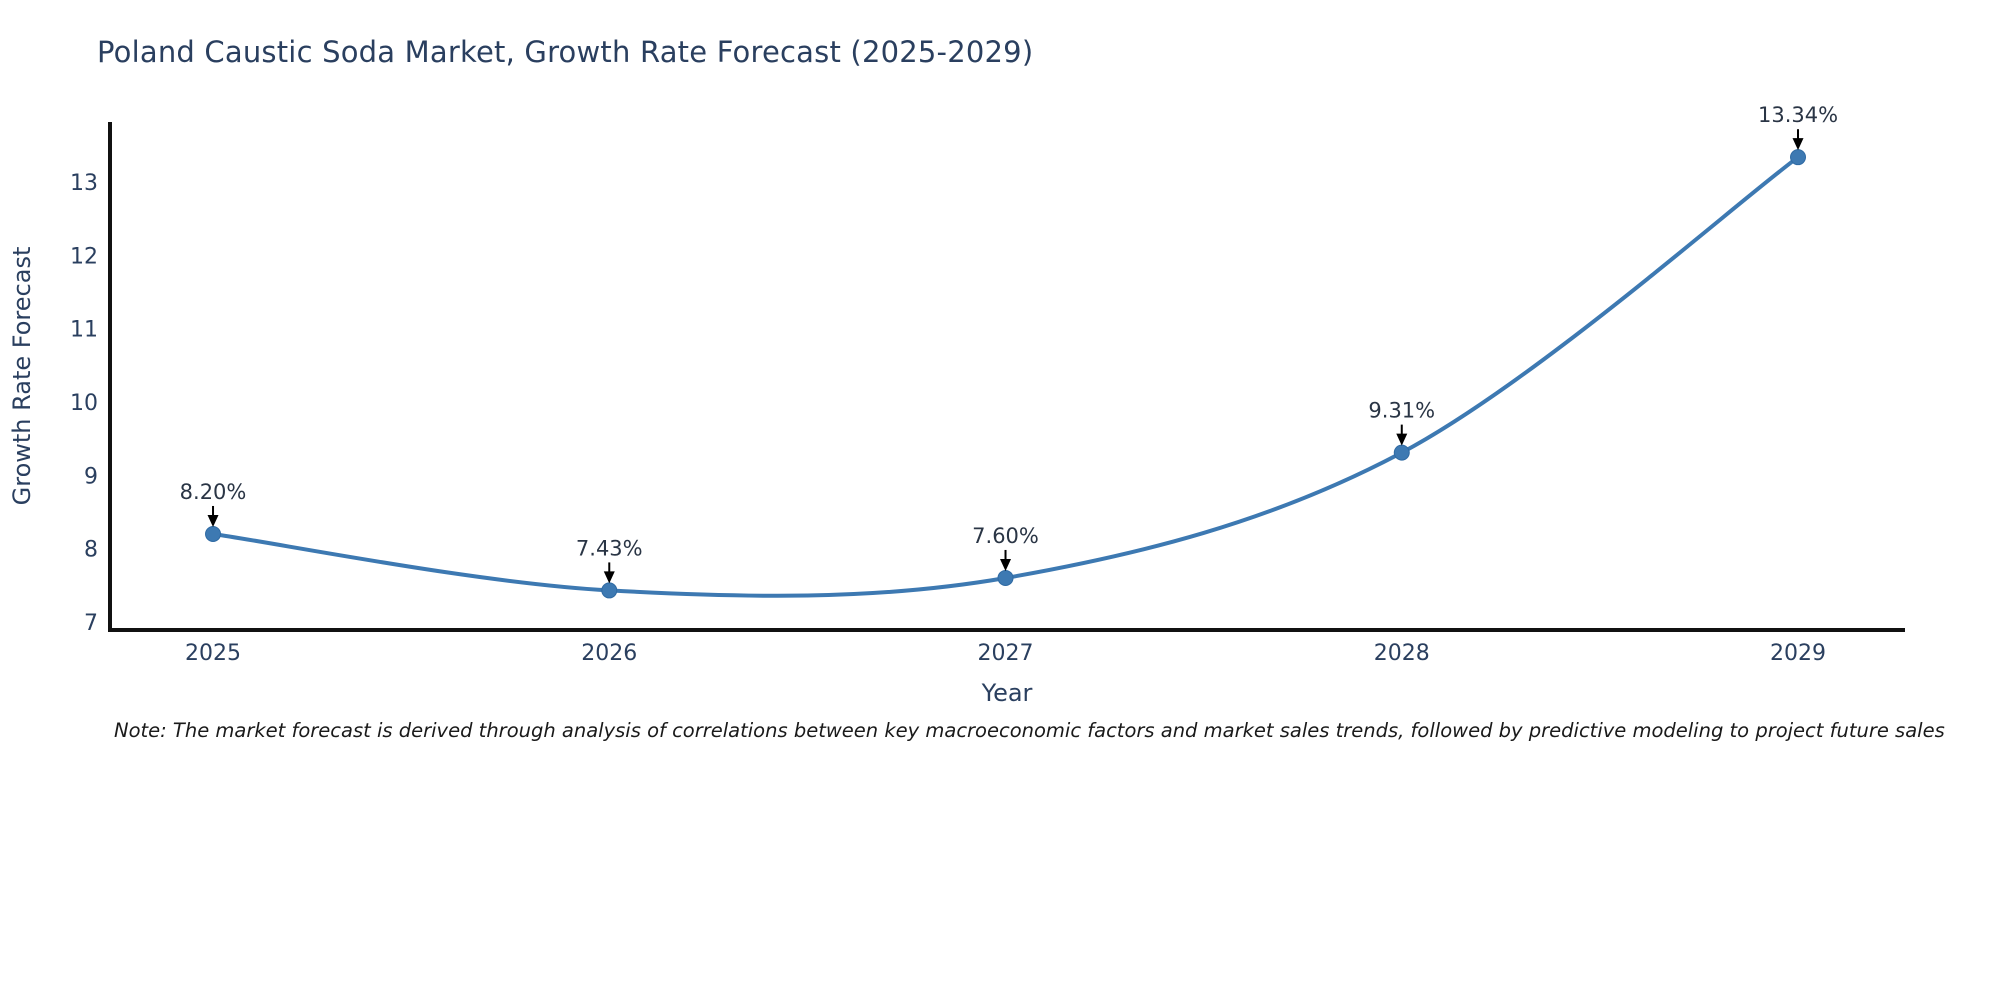 The width and height of the screenshot is (2000, 1000). Describe the element at coordinates (84, 183) in the screenshot. I see `y-tick-label: 13` at that location.